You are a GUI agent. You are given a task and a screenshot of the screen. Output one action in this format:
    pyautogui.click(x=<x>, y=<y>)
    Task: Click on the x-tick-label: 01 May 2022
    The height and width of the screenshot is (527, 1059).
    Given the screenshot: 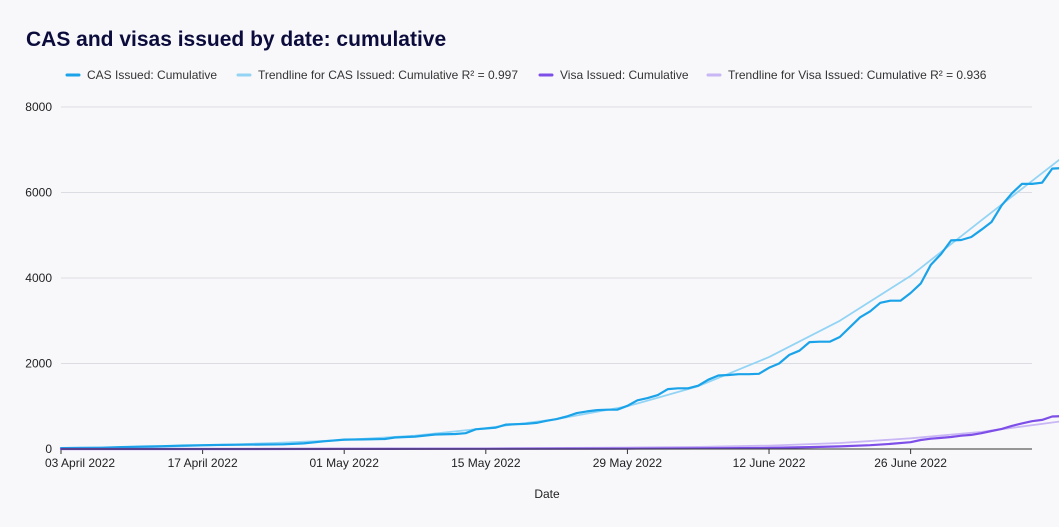 What is the action you would take?
    pyautogui.click(x=345, y=463)
    